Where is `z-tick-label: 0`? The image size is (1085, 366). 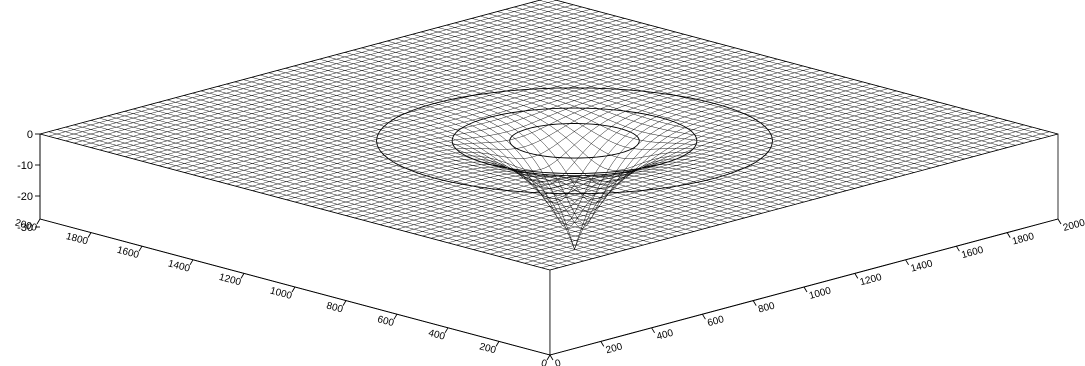
z-tick-label: 0 is located at coordinates (30, 135).